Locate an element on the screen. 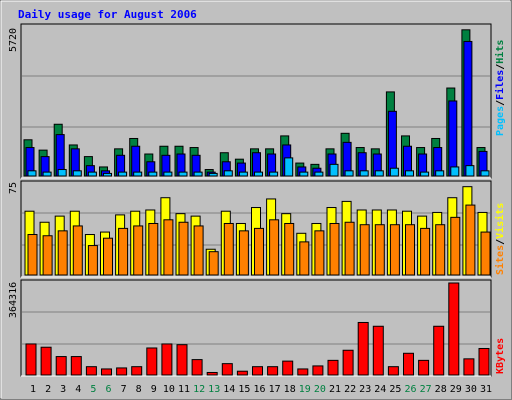 This screenshot has width=512, height=400. x-label-day: 11 is located at coordinates (184, 389).